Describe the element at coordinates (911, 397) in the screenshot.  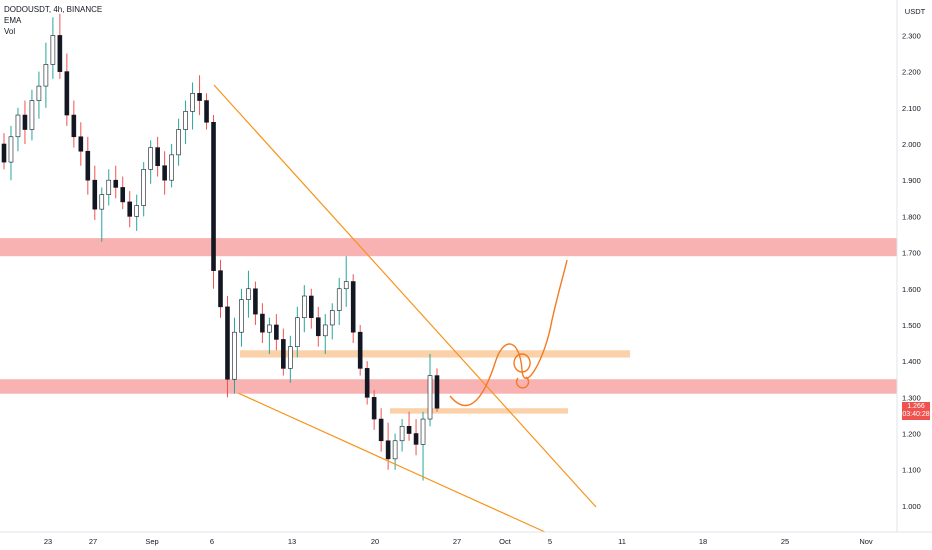
I see `price-tick-label: 1.300` at that location.